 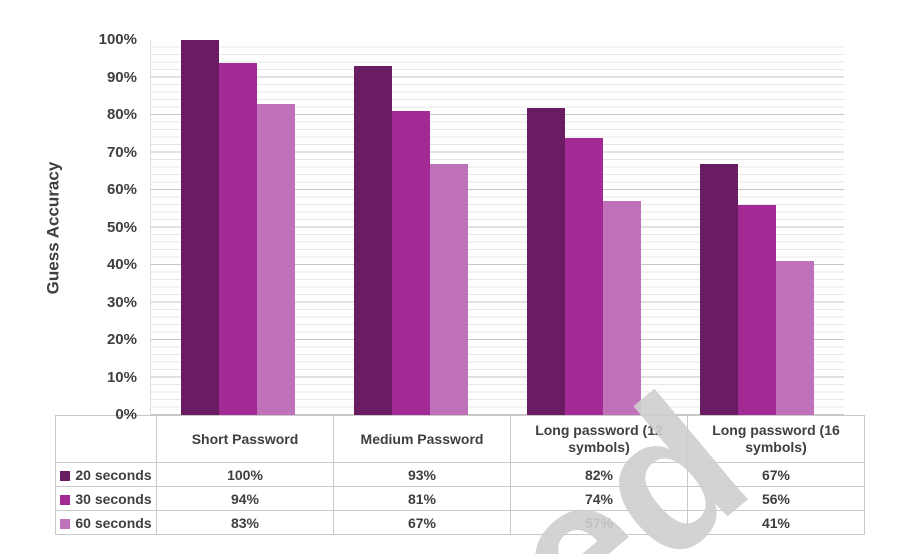 What do you see at coordinates (113, 474) in the screenshot?
I see `legend-label: 20 seconds` at bounding box center [113, 474].